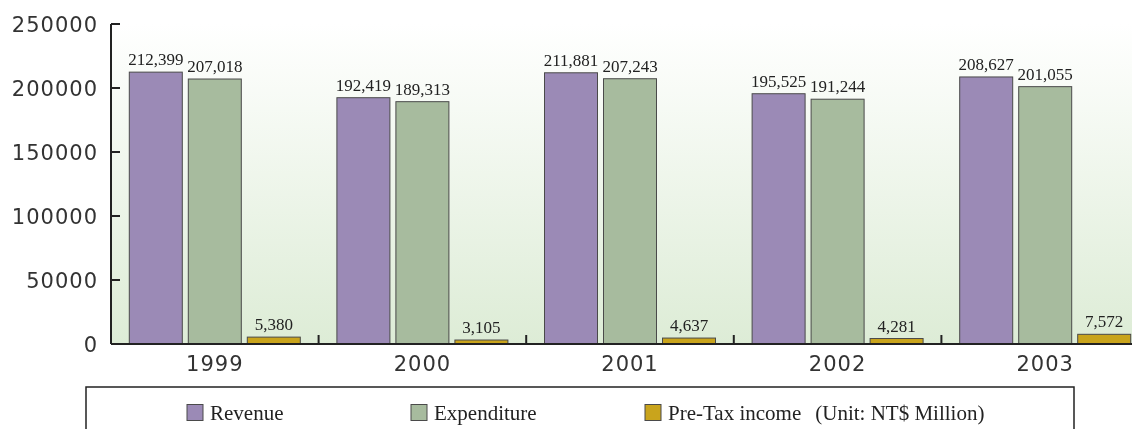 This screenshot has height=429, width=1132. I want to click on y-tick-label: 50000, so click(62, 280).